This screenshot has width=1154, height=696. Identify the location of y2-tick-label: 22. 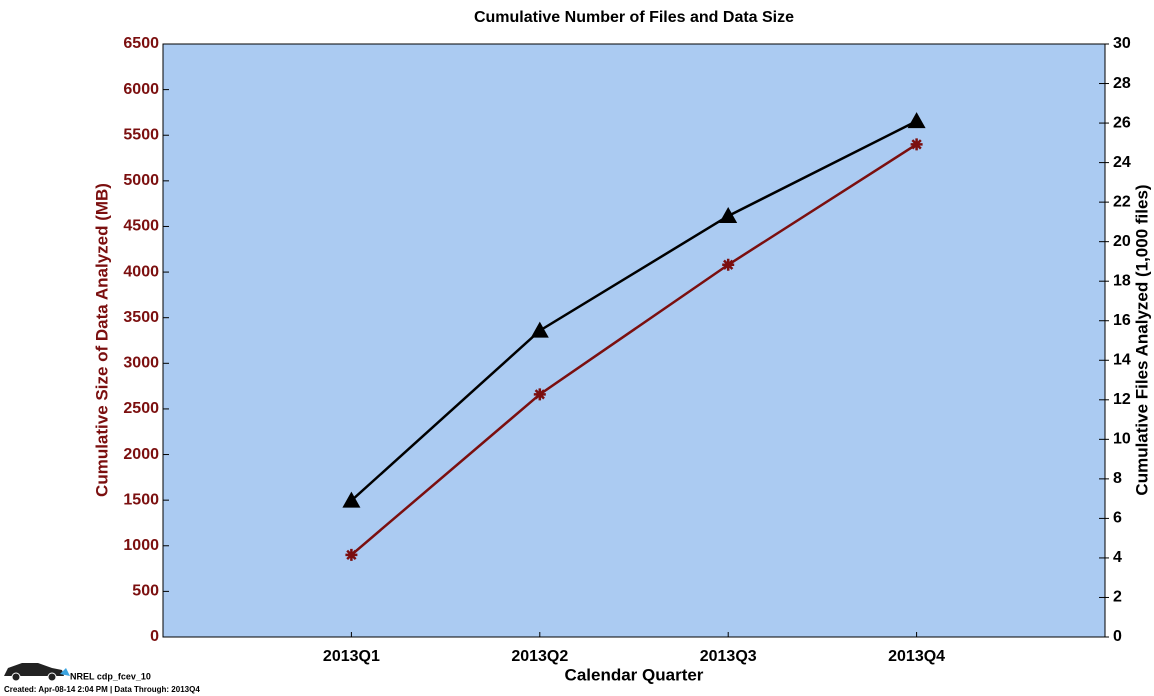
(1122, 201).